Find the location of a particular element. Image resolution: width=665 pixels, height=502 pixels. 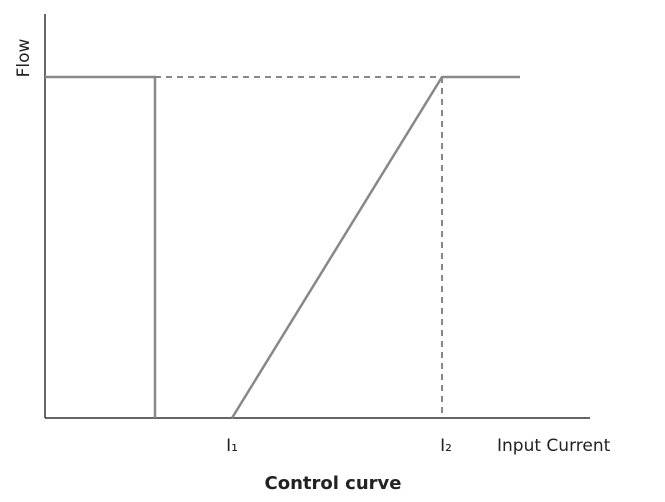

off-curve is located at coordinates (101, 246).